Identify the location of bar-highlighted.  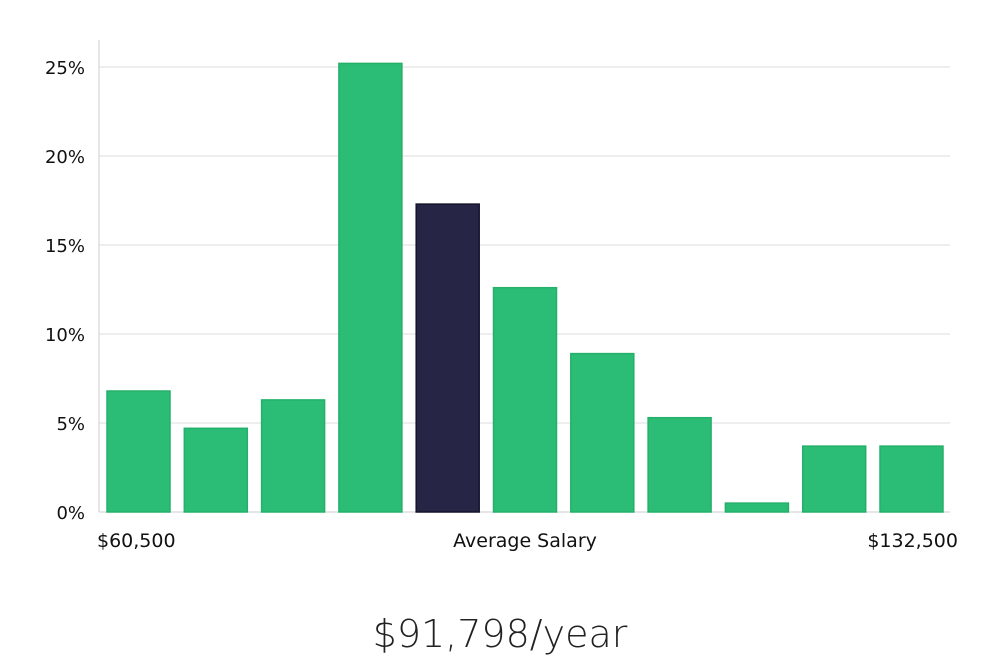
(447, 358).